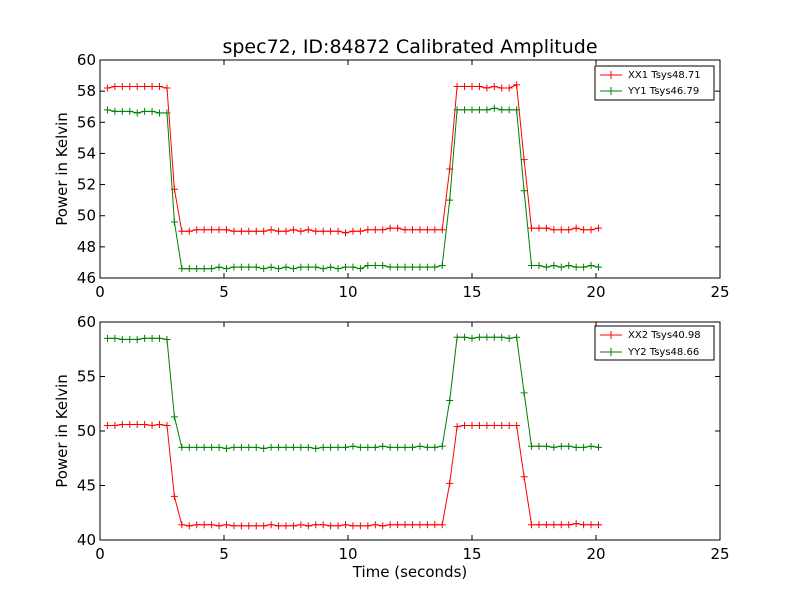 The image size is (800, 600). What do you see at coordinates (719, 292) in the screenshot?
I see `x-tick-label: 25` at bounding box center [719, 292].